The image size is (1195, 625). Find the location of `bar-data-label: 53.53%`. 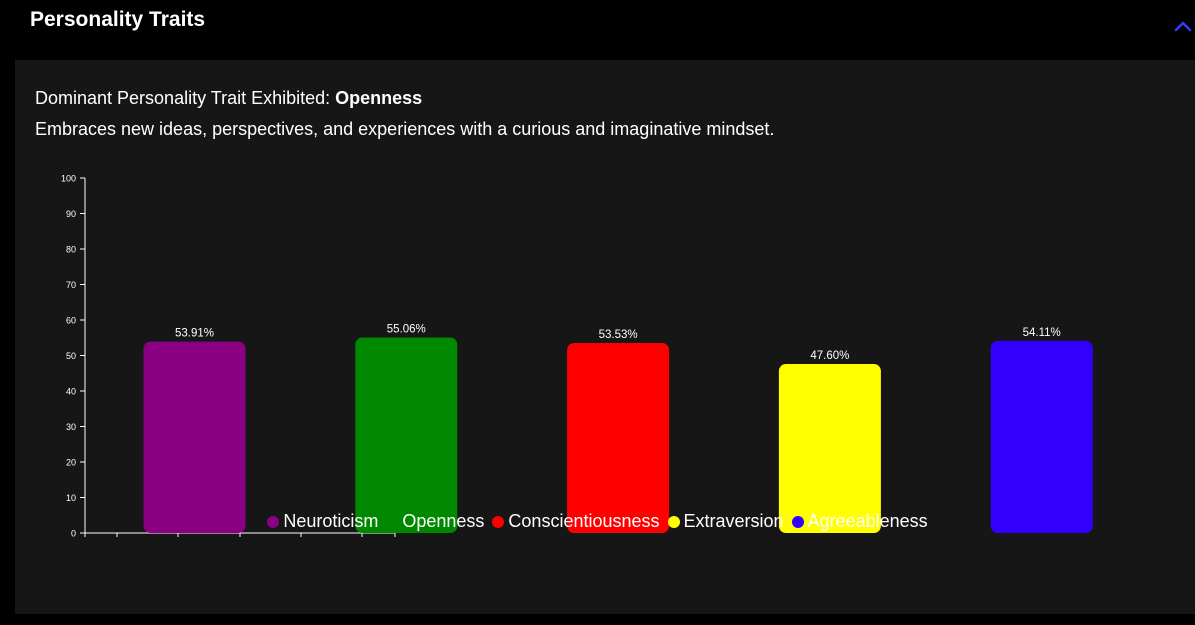

bar-data-label: 53.53% is located at coordinates (618, 335).